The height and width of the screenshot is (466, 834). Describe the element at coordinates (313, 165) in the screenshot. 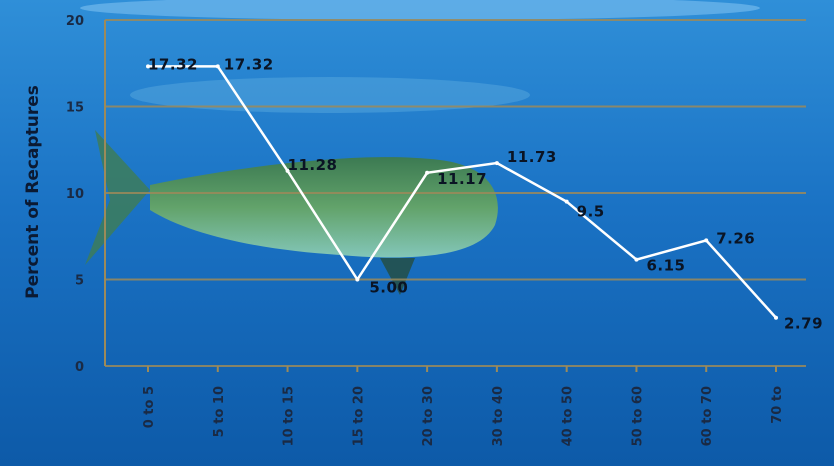

I see `data-label: 11.28` at that location.